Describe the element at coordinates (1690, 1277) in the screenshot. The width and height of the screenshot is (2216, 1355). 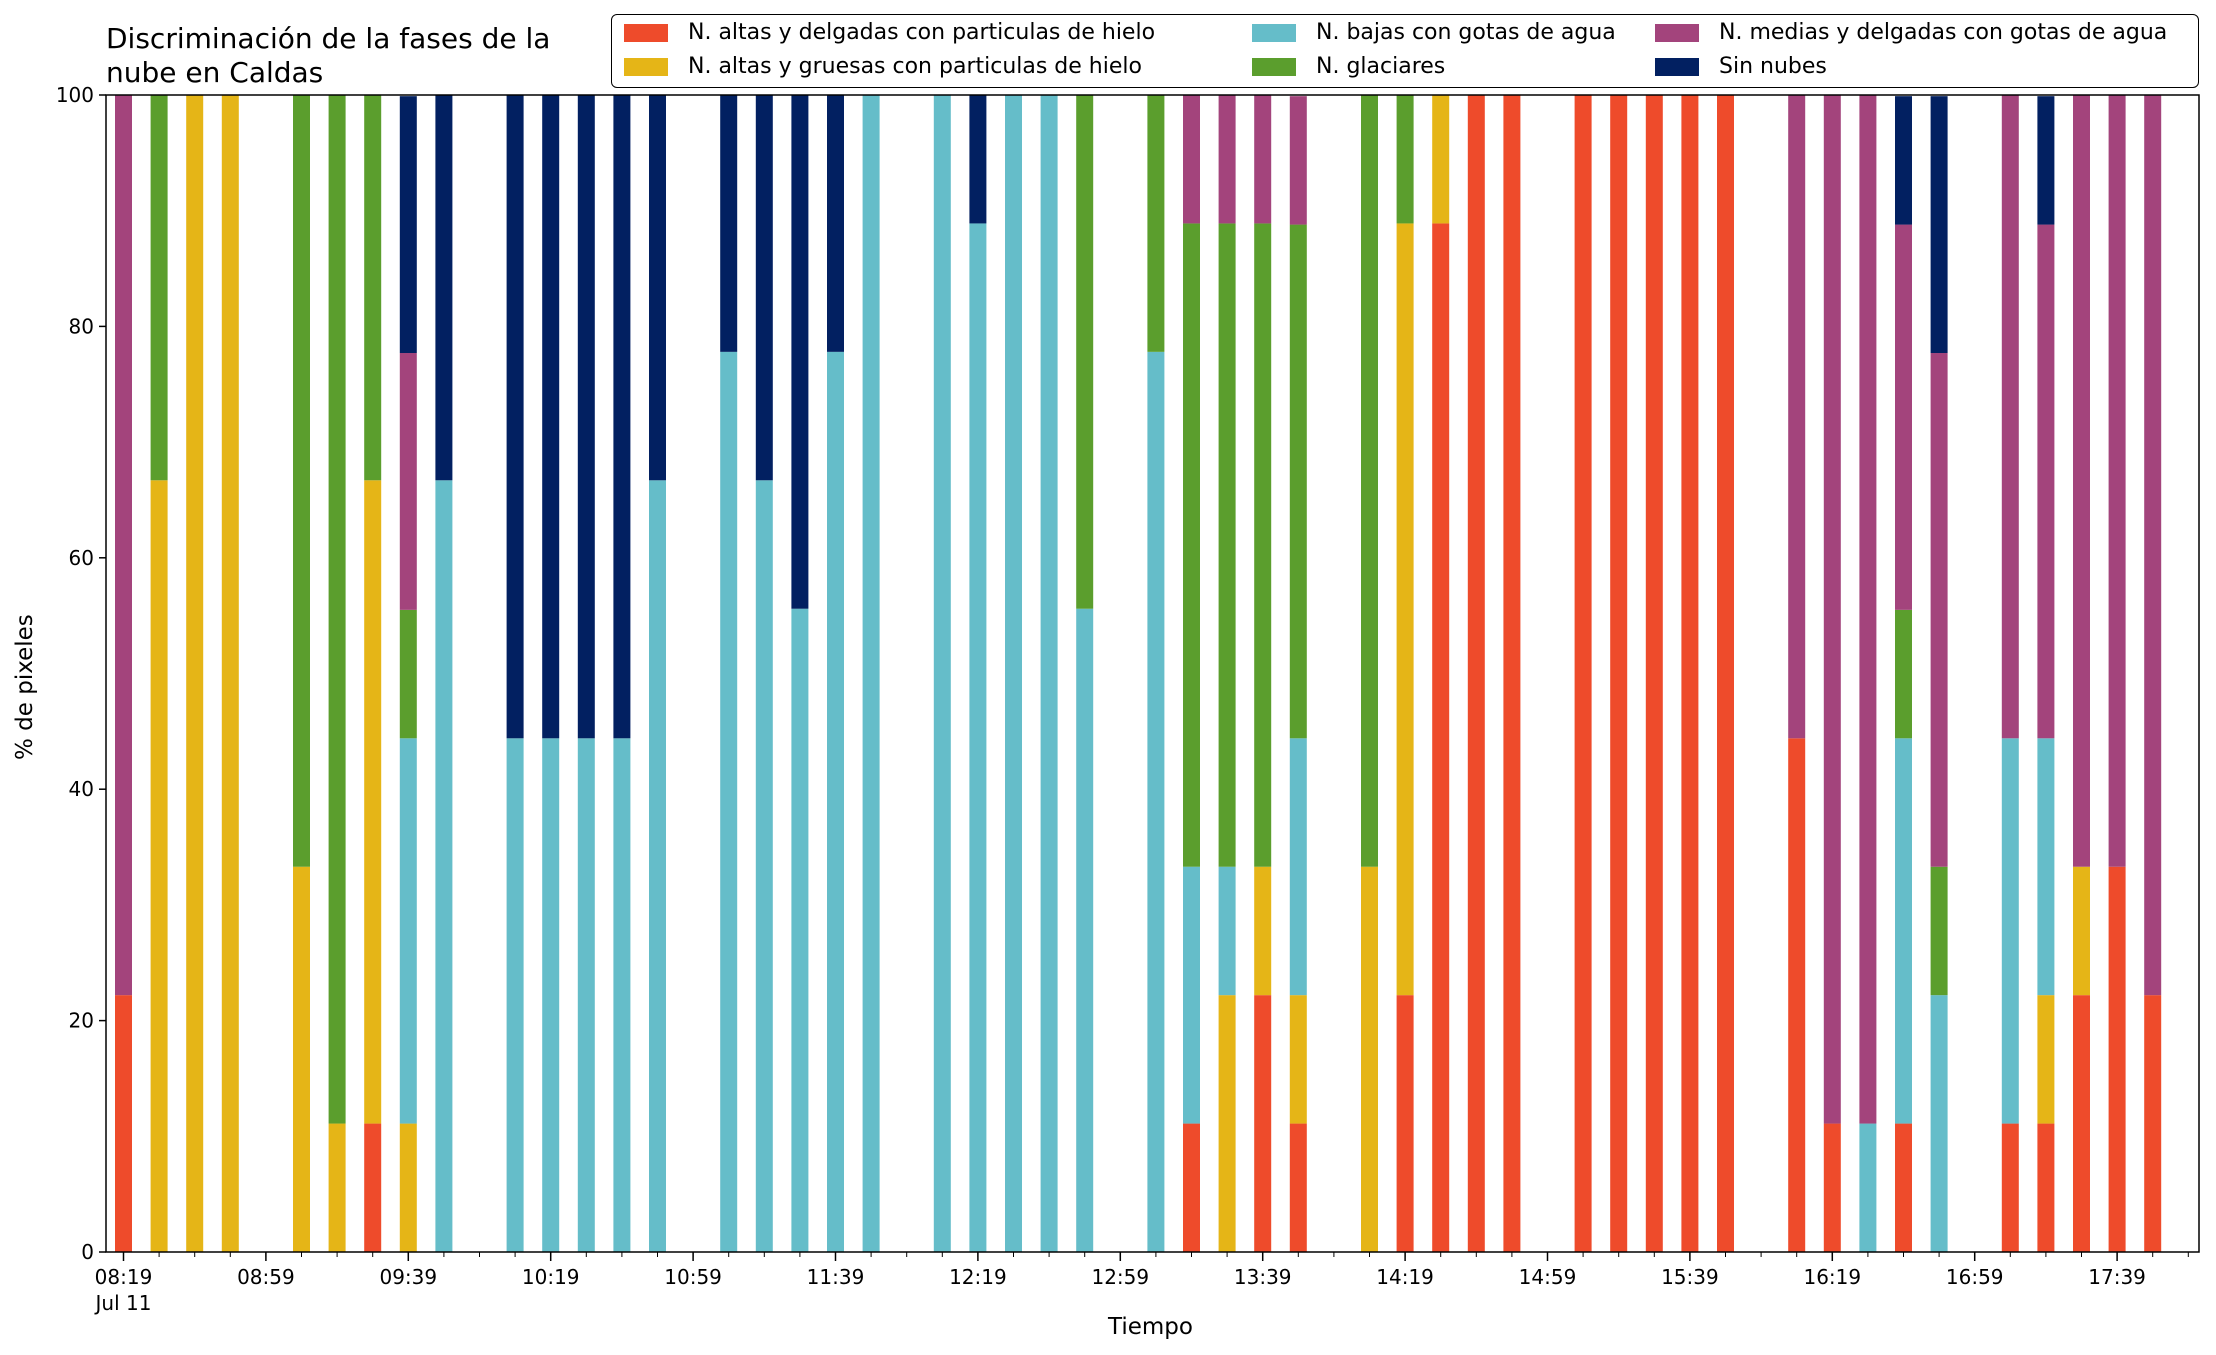
I see `x-tick-label: 15:39` at that location.